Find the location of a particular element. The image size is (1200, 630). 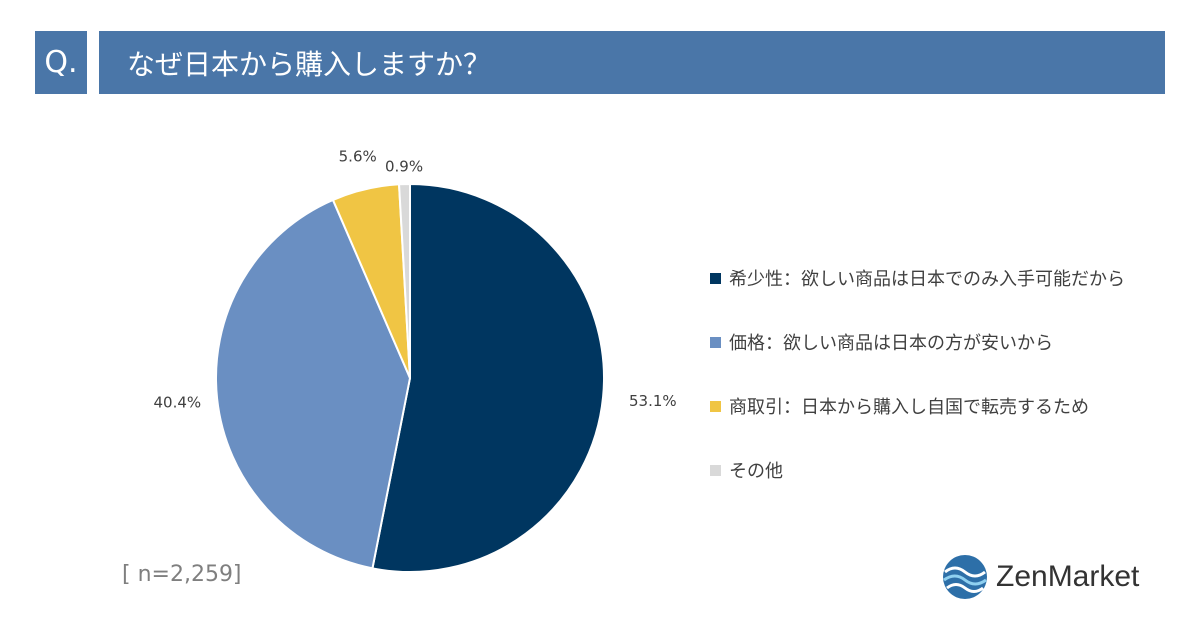

legend-item-scarcity: 希少性：欲しい商品は日本でのみ入手可能だから is located at coordinates (917, 278).